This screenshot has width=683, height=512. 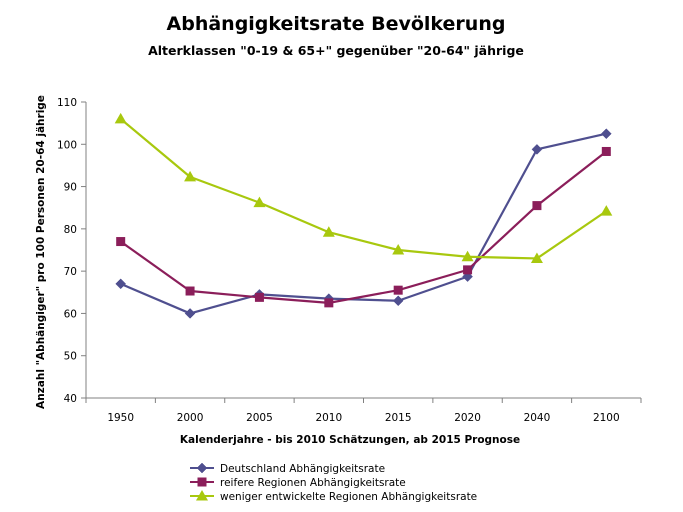 What do you see at coordinates (398, 418) in the screenshot?
I see `x-tick-label: 2015` at bounding box center [398, 418].